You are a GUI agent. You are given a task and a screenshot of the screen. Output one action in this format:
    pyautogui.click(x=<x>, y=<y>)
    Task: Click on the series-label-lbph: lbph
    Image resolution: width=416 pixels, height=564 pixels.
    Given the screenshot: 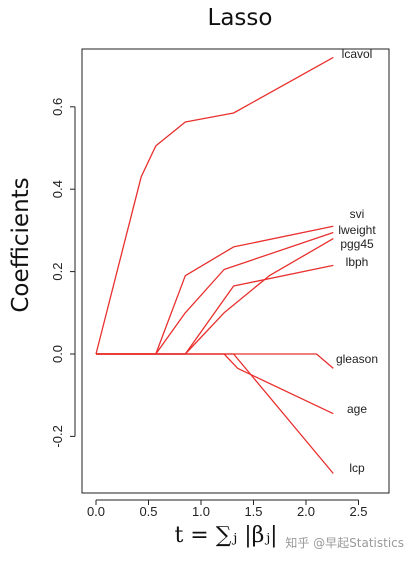 What is the action you would take?
    pyautogui.click(x=357, y=262)
    